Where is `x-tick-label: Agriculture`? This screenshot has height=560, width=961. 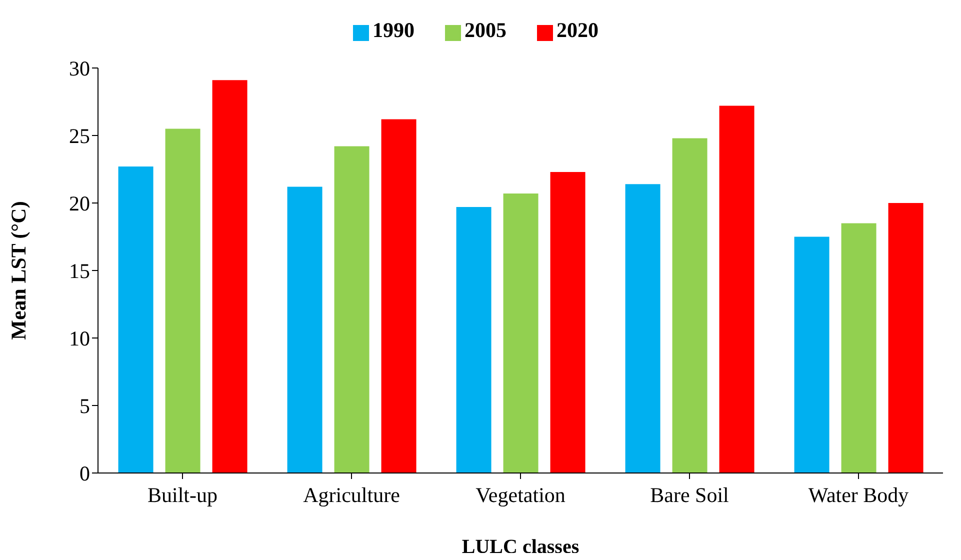
x-tick-label: Agriculture is located at coordinates (351, 494).